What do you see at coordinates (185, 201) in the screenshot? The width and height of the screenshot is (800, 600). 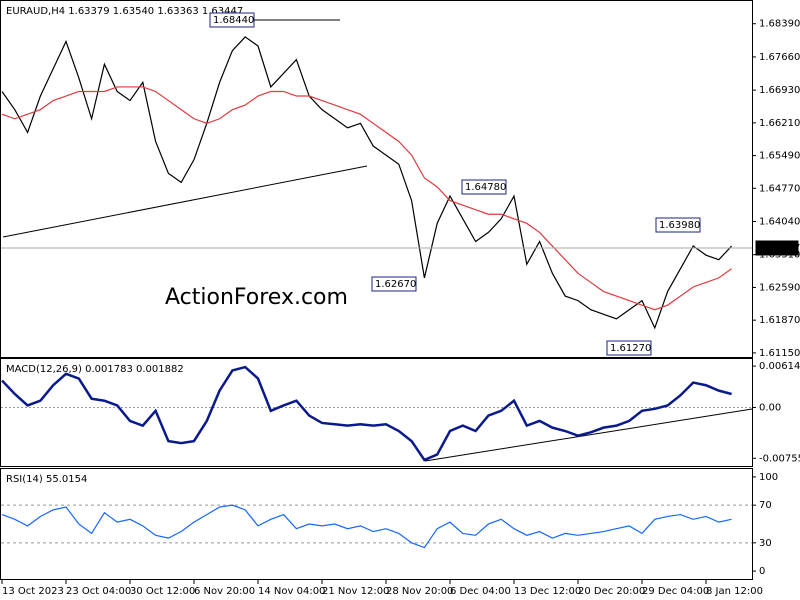 I see `trend-line` at bounding box center [185, 201].